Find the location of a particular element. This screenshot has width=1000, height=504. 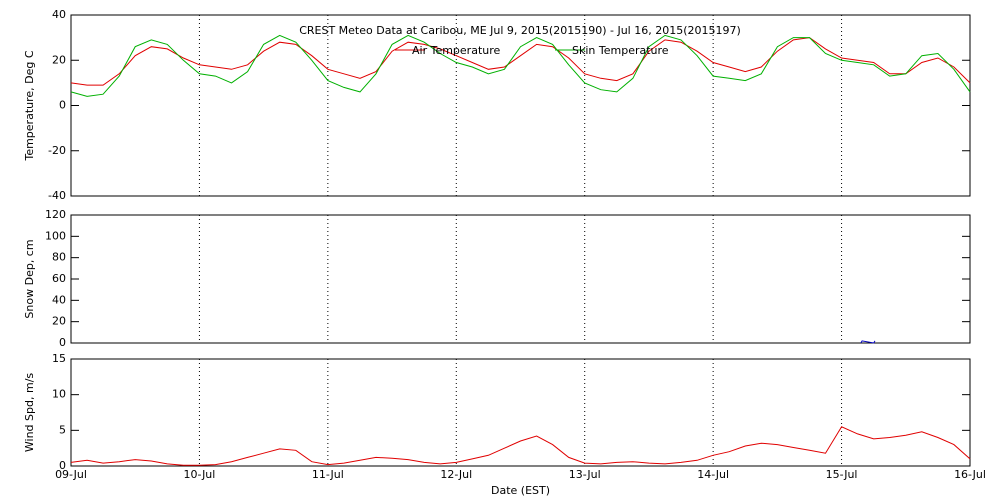

x-tick-label: 11-Jul is located at coordinates (328, 474).